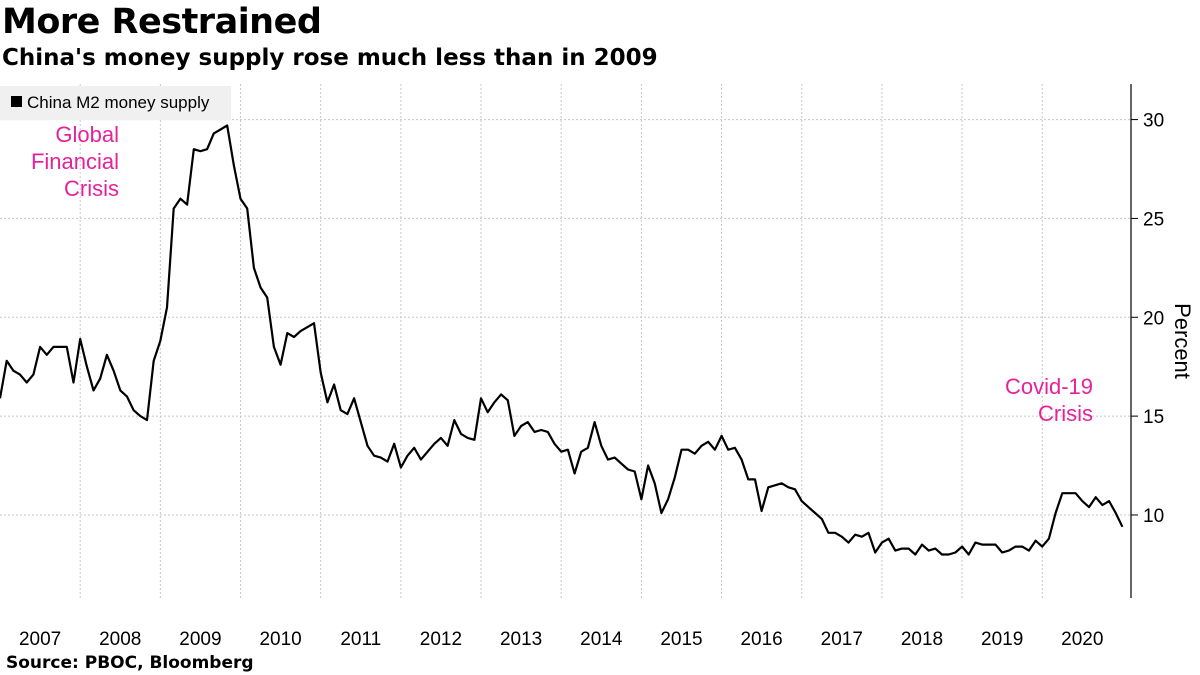 This screenshot has width=1200, height=675. Describe the element at coordinates (842, 639) in the screenshot. I see `x-tick-label: 2017` at that location.